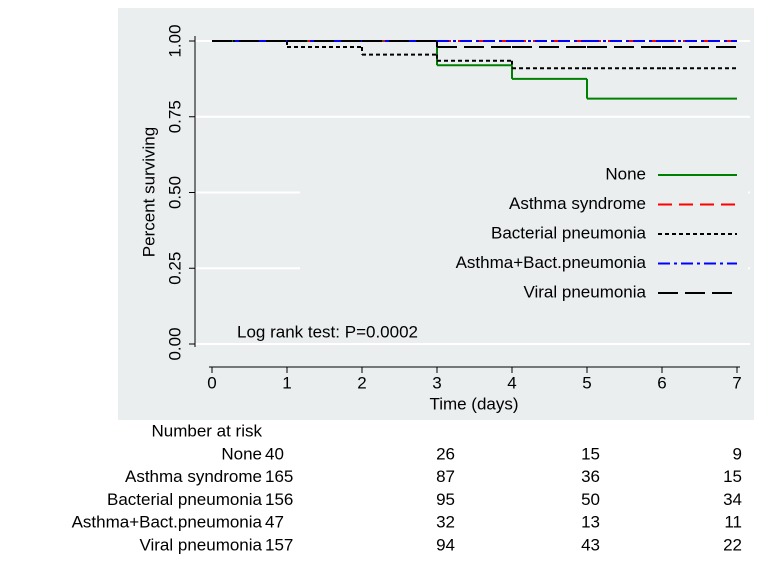 This screenshot has height=565, width=757. Describe the element at coordinates (185, 499) in the screenshot. I see `risk-row-name: Bacterial pneumonia` at that location.